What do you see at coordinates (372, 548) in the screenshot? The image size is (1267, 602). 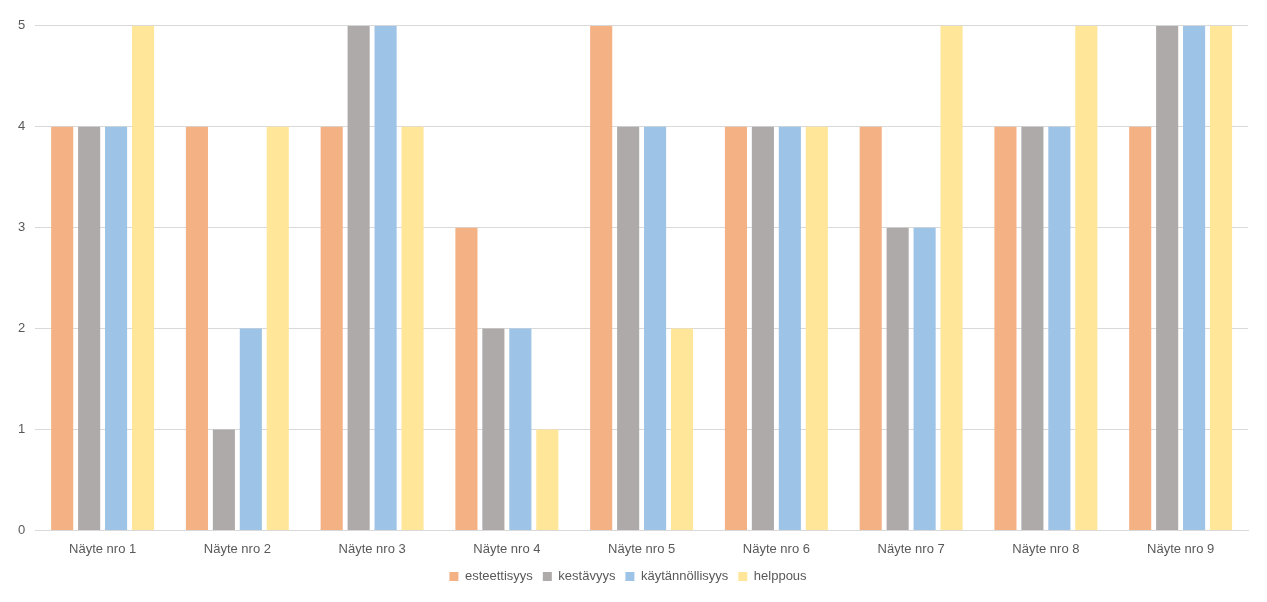 I see `x-tick-label: Näyte nro 3` at bounding box center [372, 548].